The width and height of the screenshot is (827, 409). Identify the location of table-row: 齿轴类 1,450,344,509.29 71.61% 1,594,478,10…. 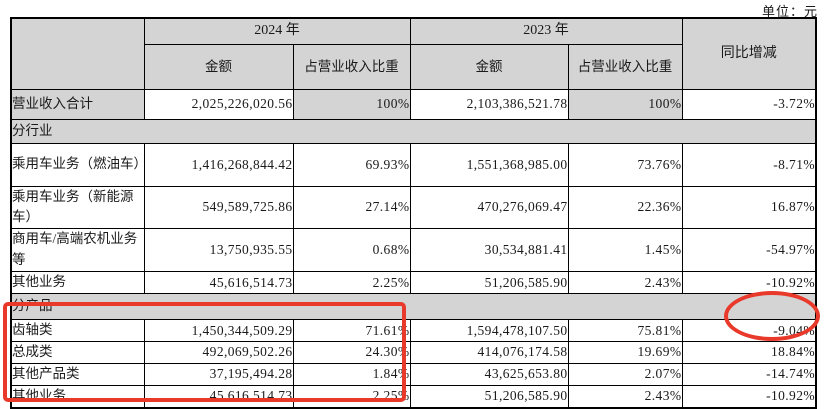
(413, 331).